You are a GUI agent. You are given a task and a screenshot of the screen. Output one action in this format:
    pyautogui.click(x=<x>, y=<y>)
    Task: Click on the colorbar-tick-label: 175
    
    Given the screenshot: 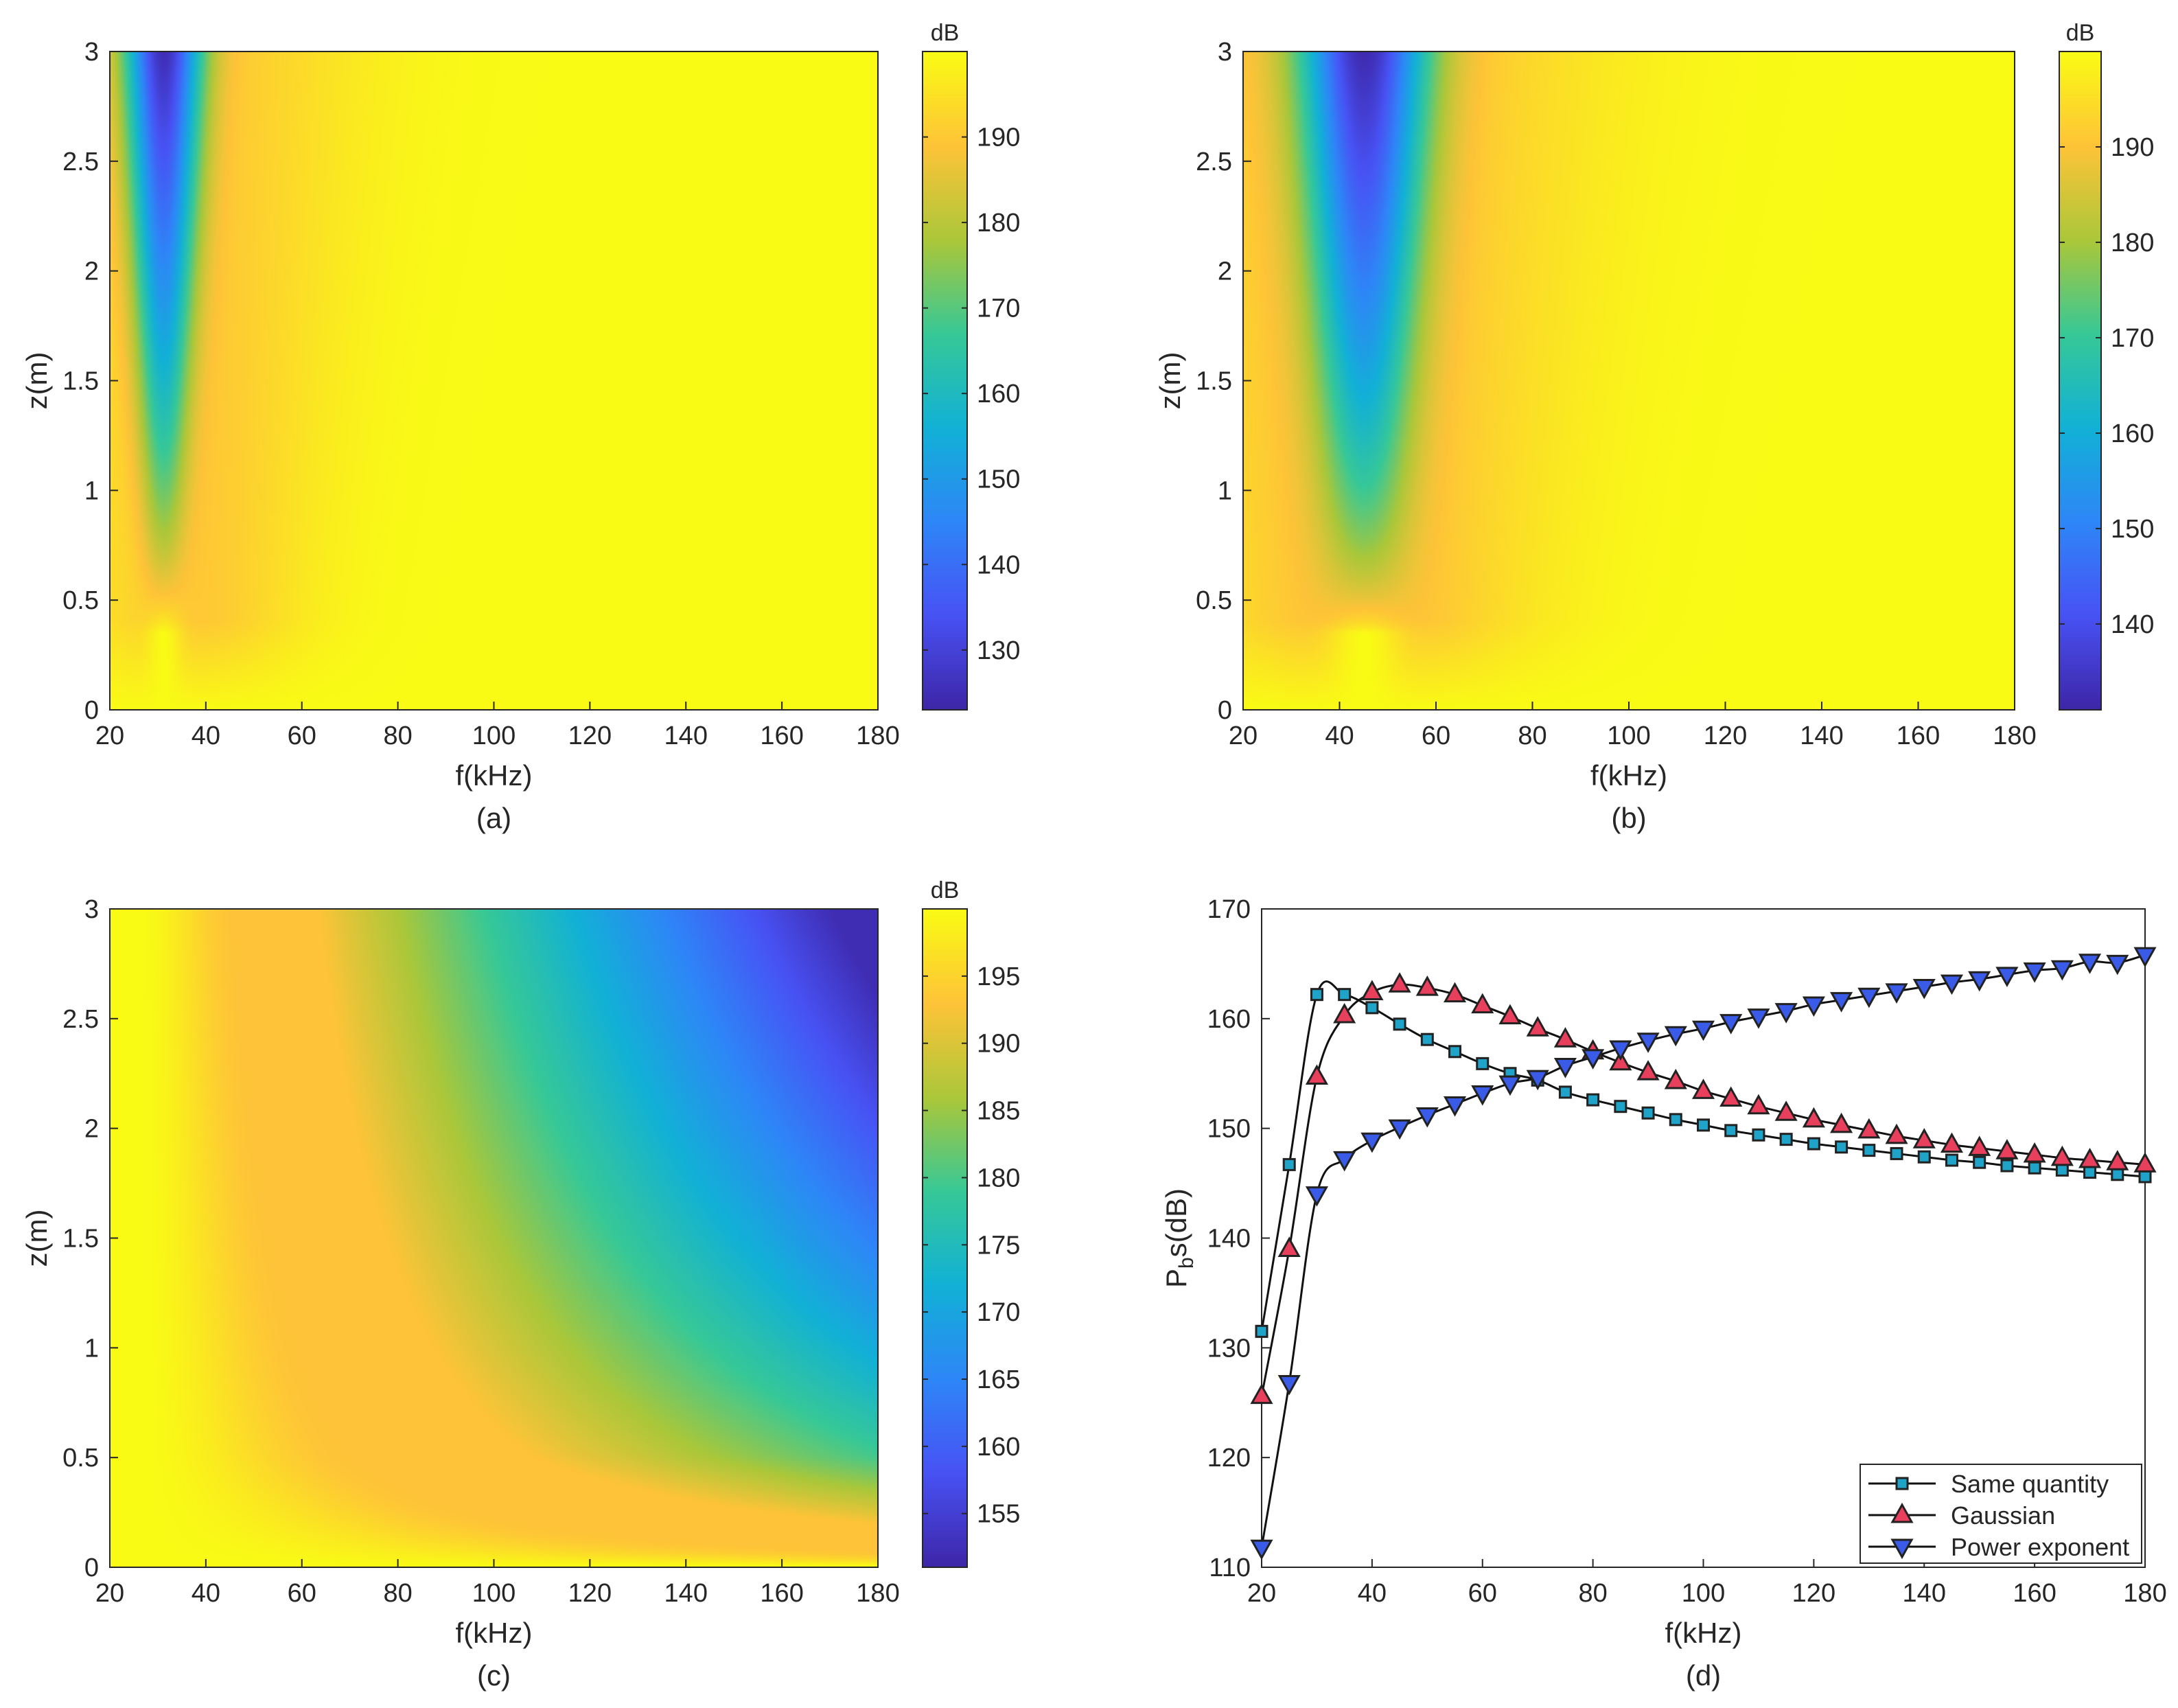 What is the action you would take?
    pyautogui.click(x=998, y=1245)
    